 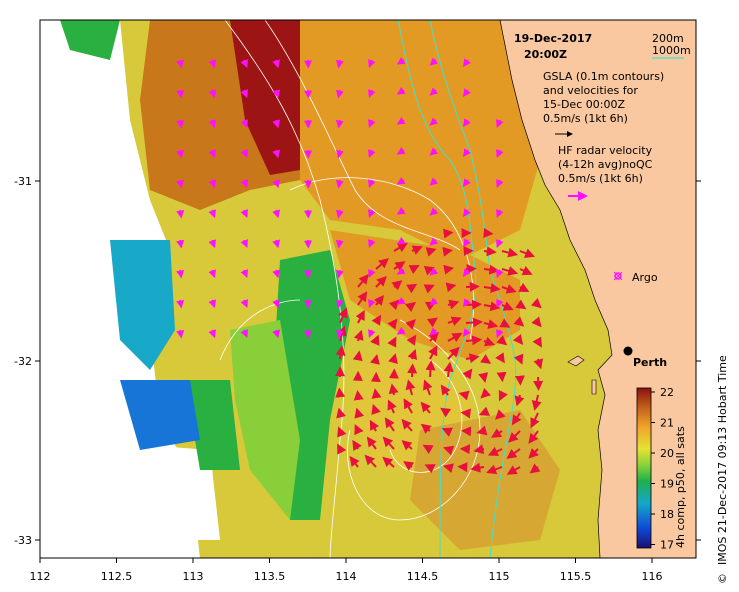 What do you see at coordinates (667, 453) in the screenshot?
I see `colorbar-tick-label: 20` at bounding box center [667, 453].